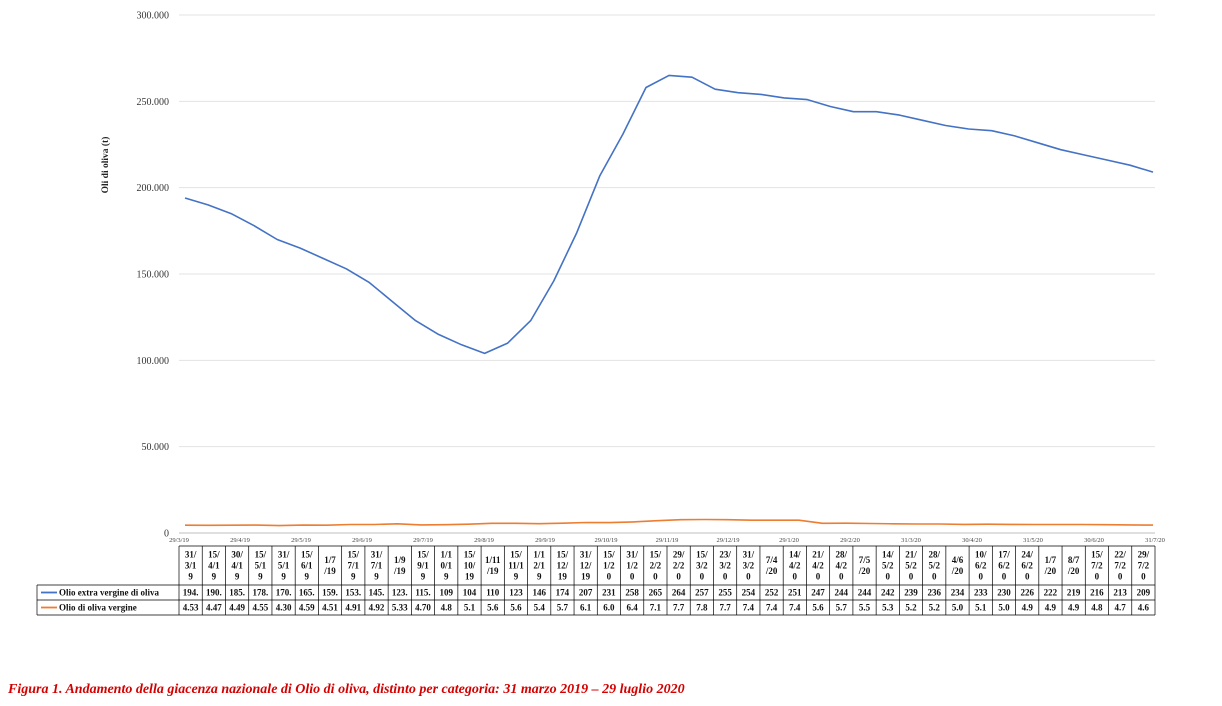  What do you see at coordinates (166, 534) in the screenshot?
I see `y-tick-label: 0` at bounding box center [166, 534].